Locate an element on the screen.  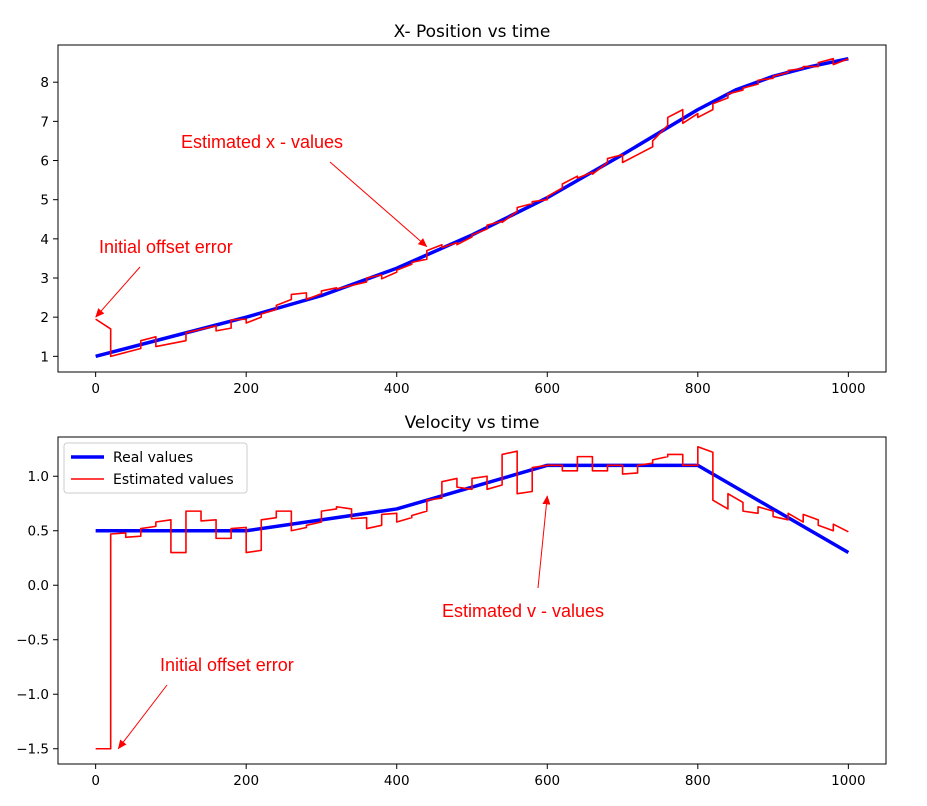
position-y-tick-label: 5 is located at coordinates (44, 201).